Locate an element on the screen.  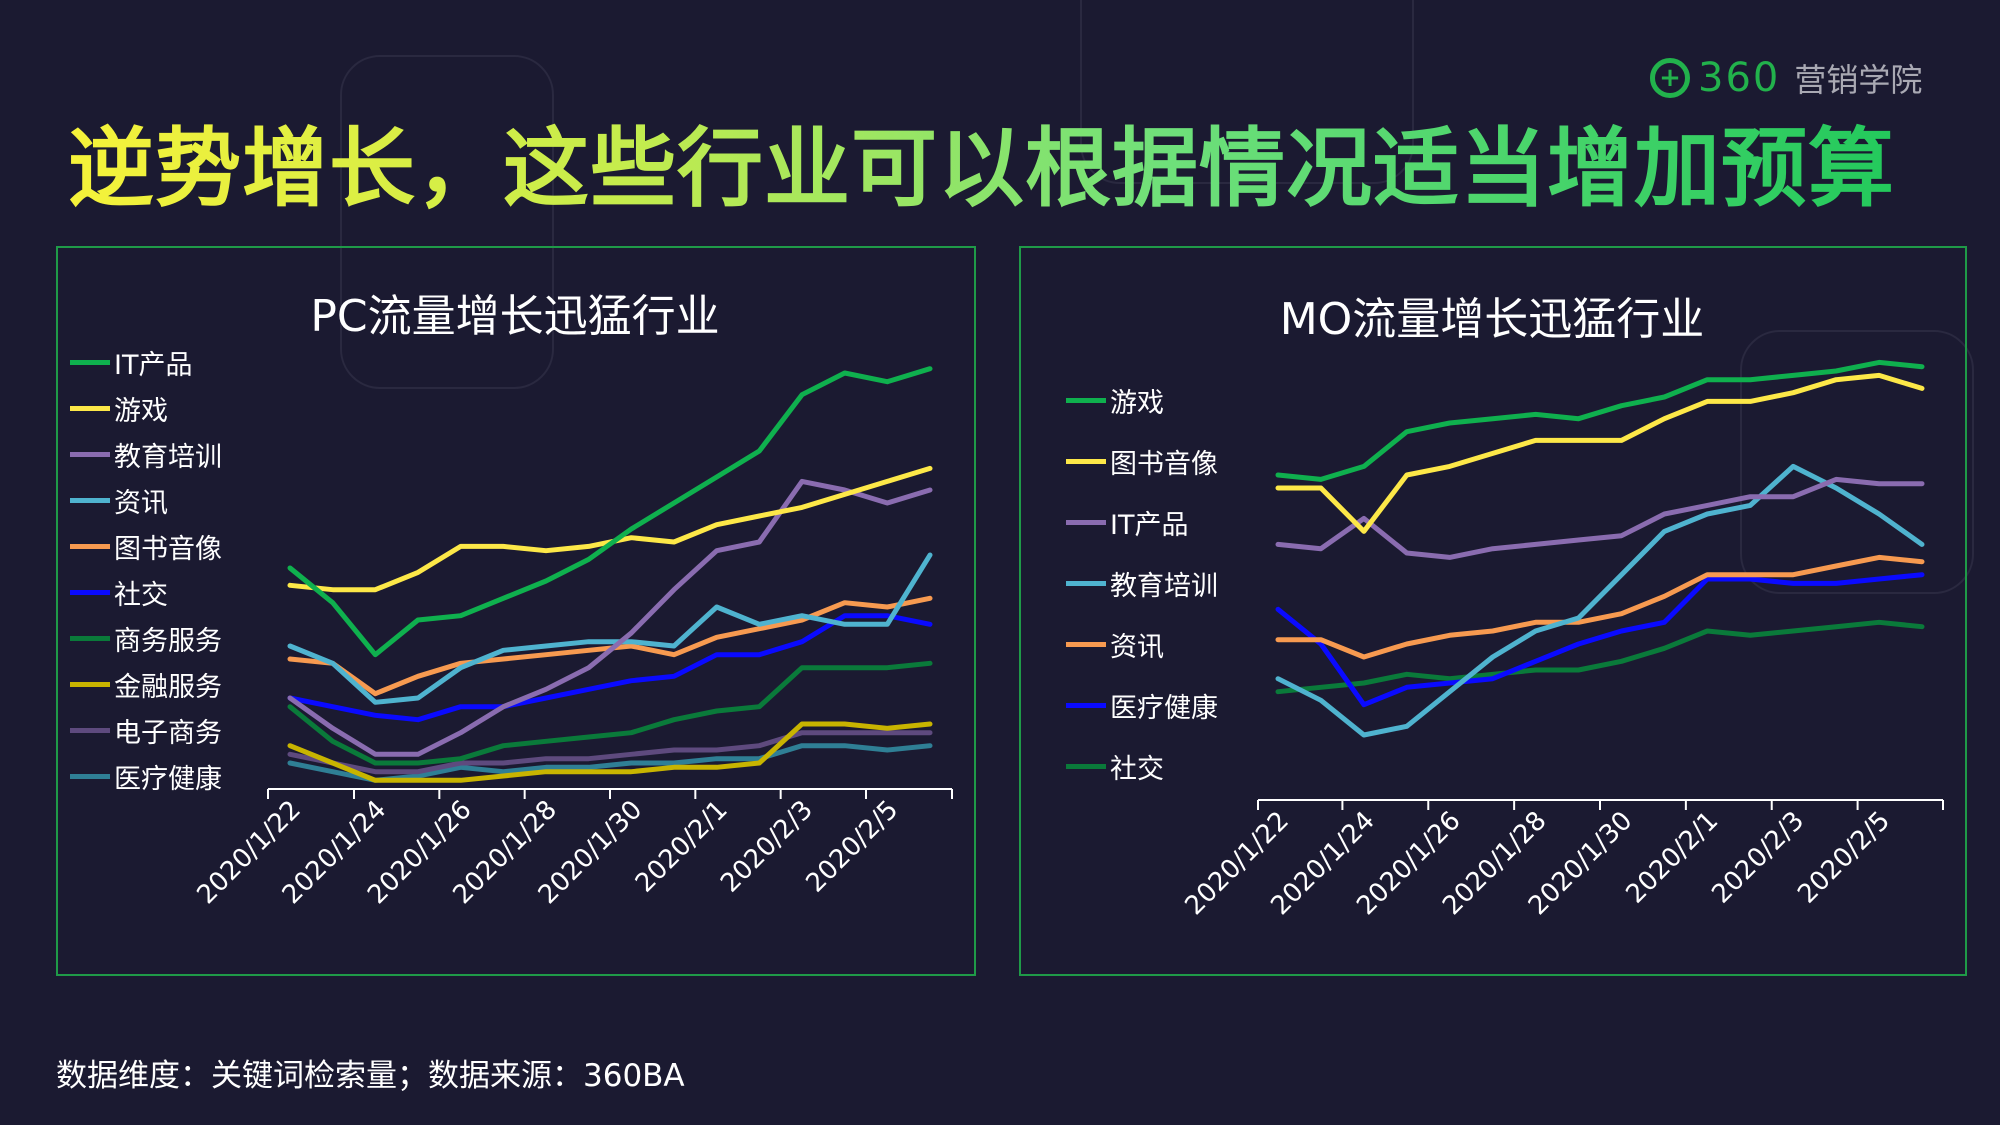
legend-item: 金融服务 is located at coordinates (146, 684).